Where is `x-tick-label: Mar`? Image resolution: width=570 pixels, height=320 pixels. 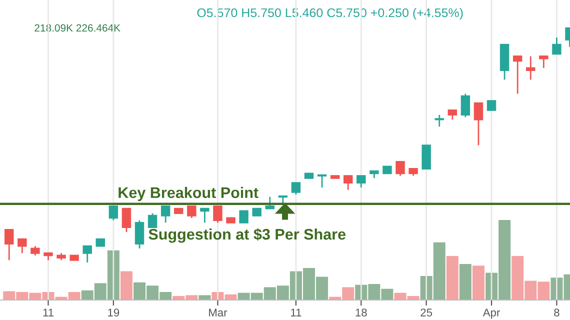 x-tick-label: Mar is located at coordinates (218, 312).